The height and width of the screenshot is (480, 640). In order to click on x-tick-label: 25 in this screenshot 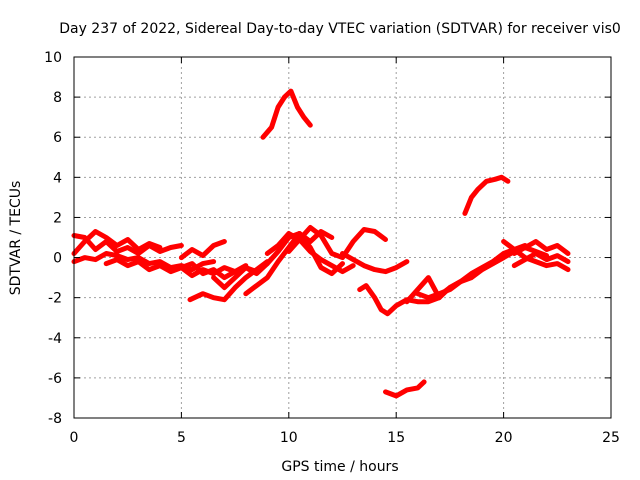, I will do `click(611, 438)`.